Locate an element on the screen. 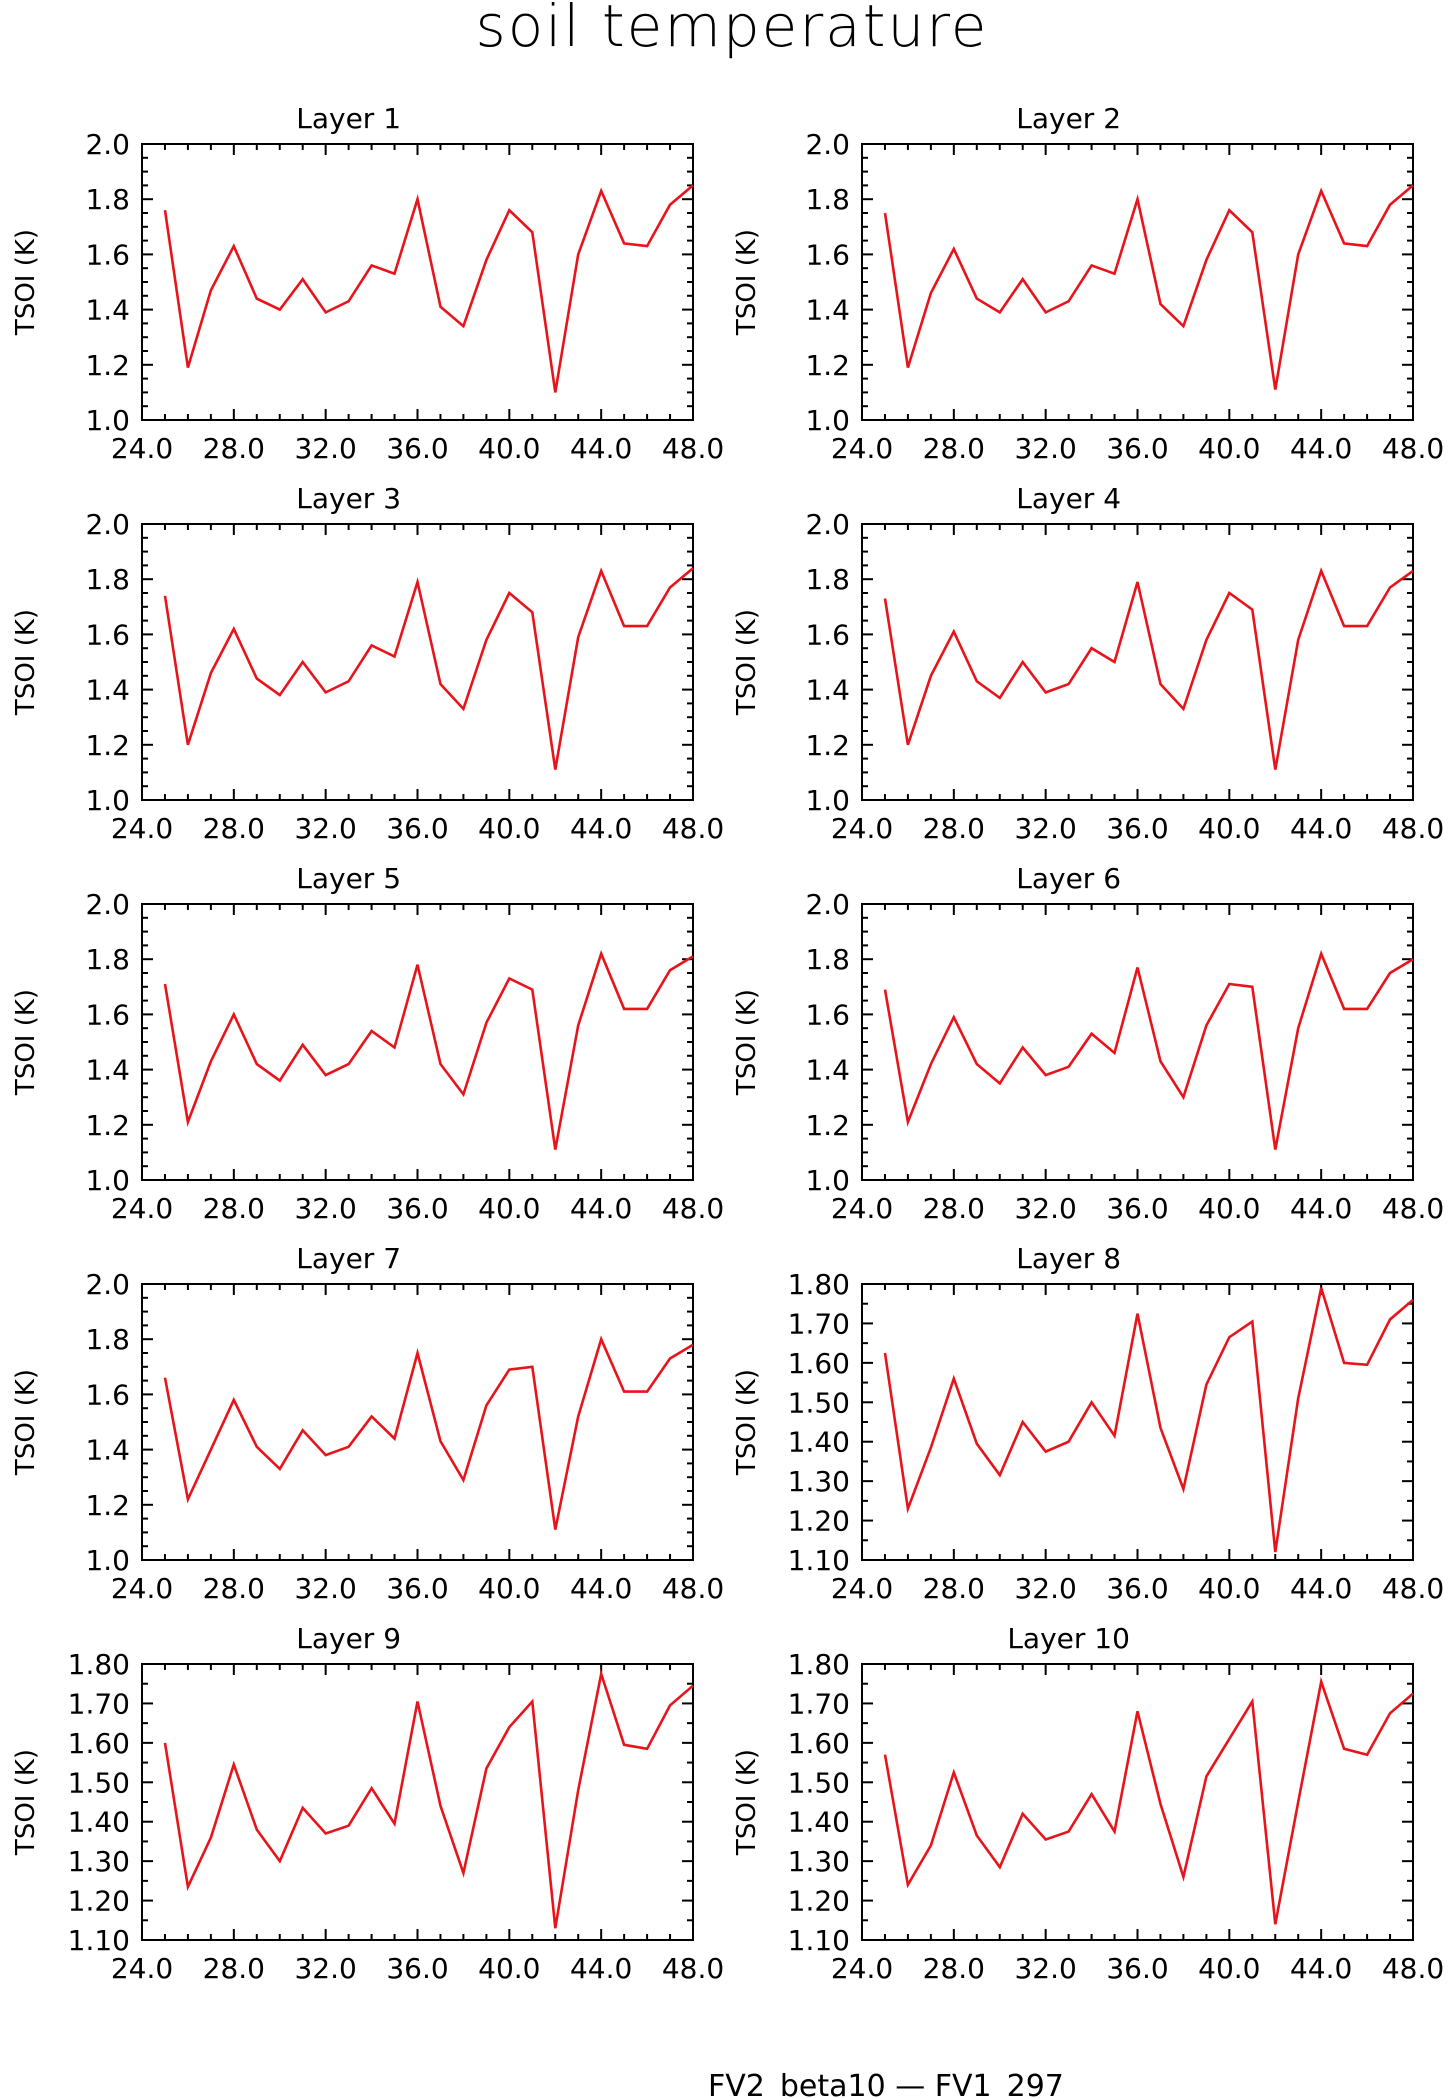  panel-title: Layer 5 is located at coordinates (348, 878).